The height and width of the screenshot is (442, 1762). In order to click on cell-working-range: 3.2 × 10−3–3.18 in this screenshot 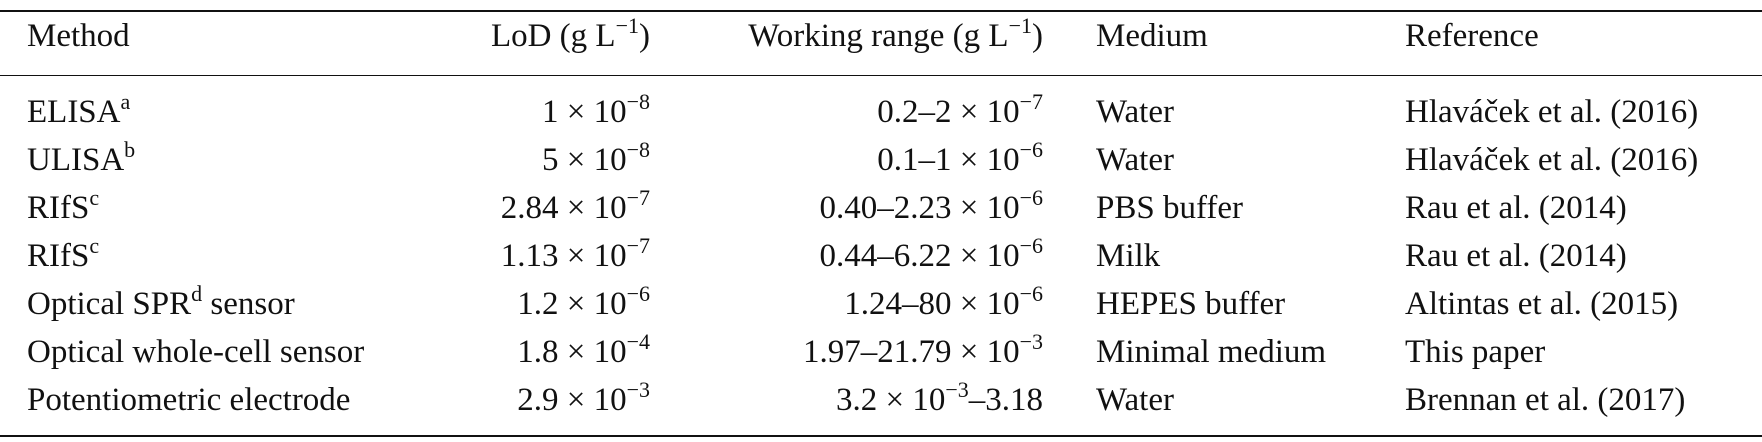, I will do `click(939, 398)`.